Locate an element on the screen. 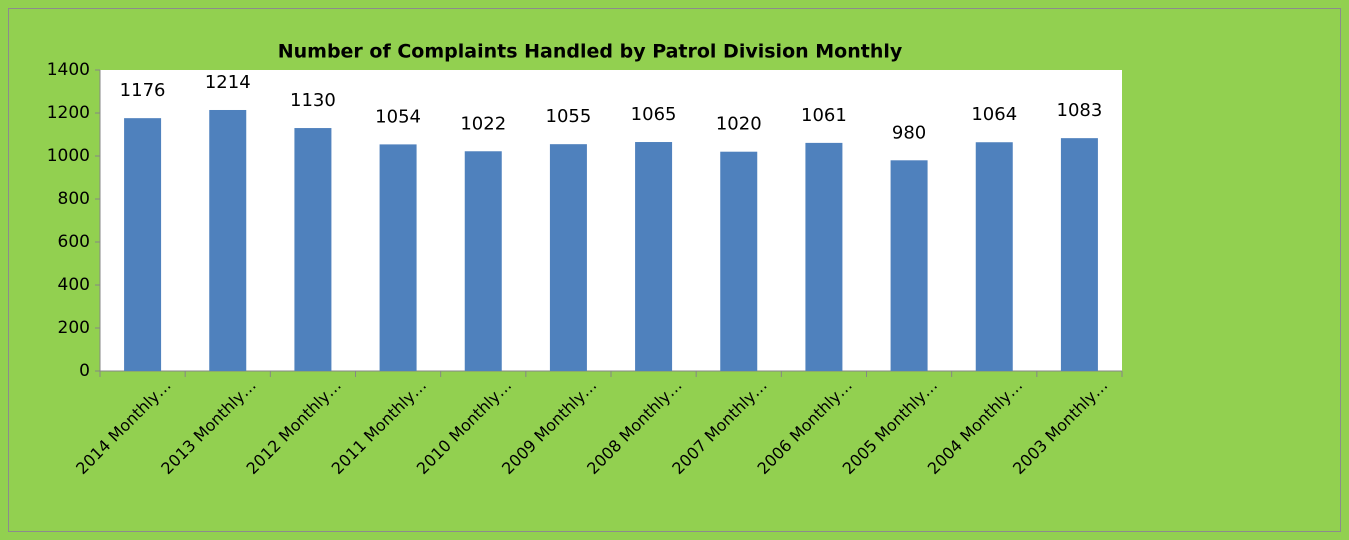 Image resolution: width=1349 pixels, height=540 pixels. data-label: 1065 is located at coordinates (654, 114).